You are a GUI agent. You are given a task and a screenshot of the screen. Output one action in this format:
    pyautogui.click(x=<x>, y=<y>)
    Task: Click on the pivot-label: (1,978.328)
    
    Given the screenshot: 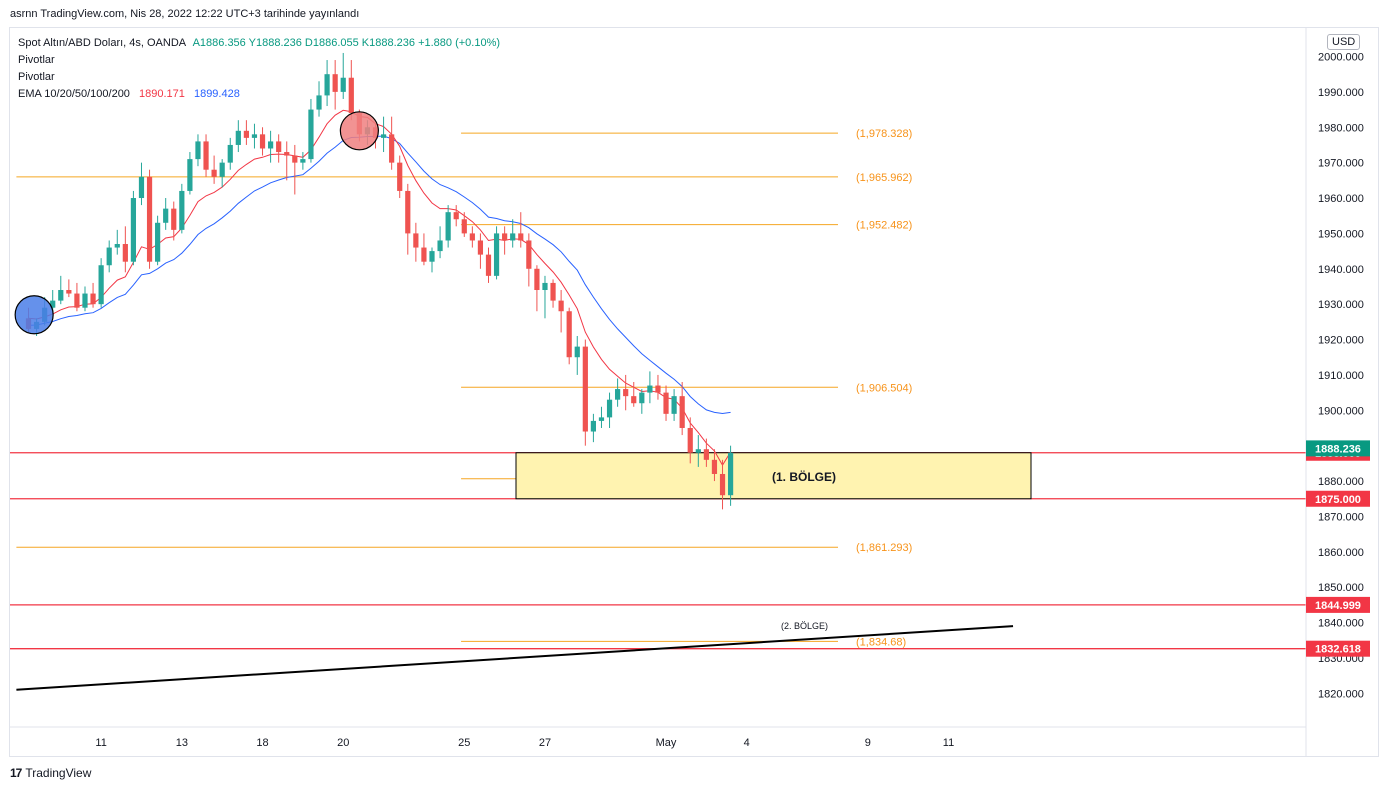 What is the action you would take?
    pyautogui.click(x=884, y=134)
    